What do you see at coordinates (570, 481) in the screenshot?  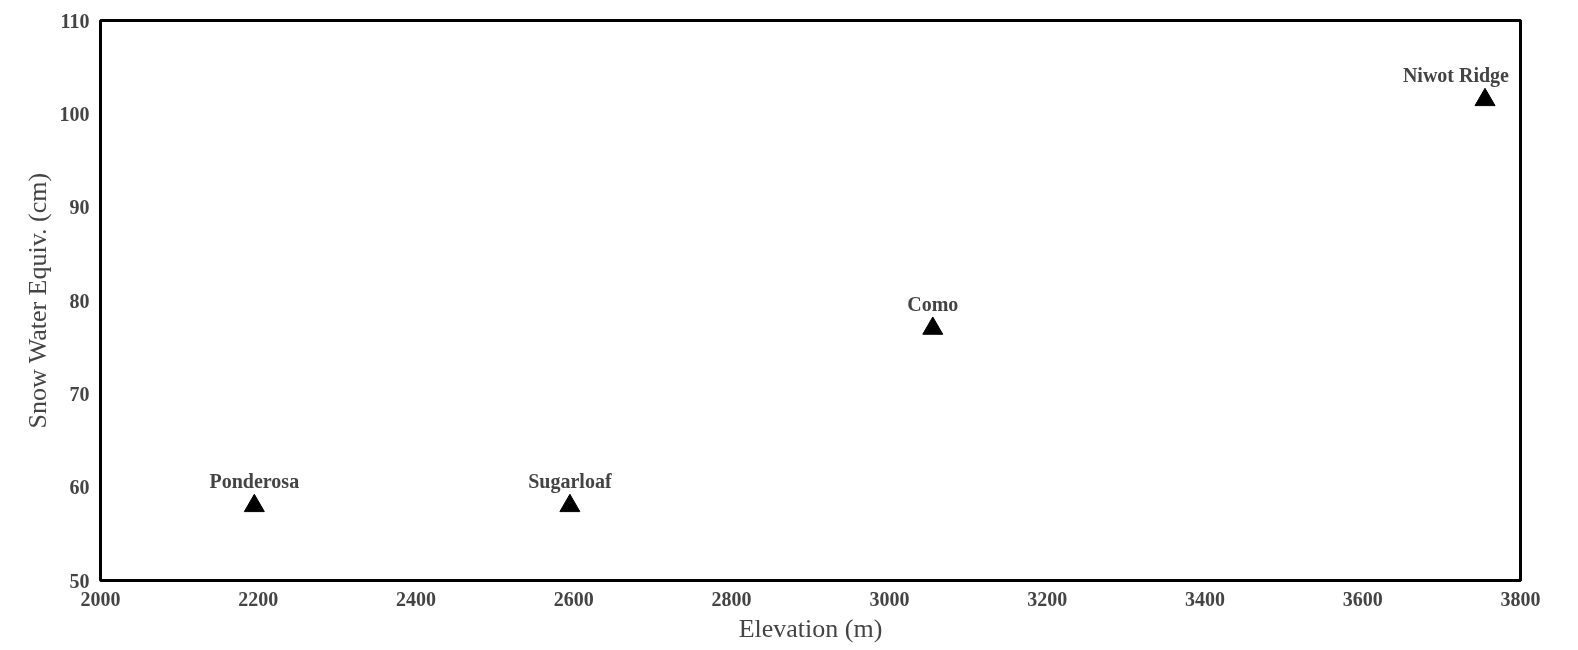 I see `annotation: Sugarloaf` at bounding box center [570, 481].